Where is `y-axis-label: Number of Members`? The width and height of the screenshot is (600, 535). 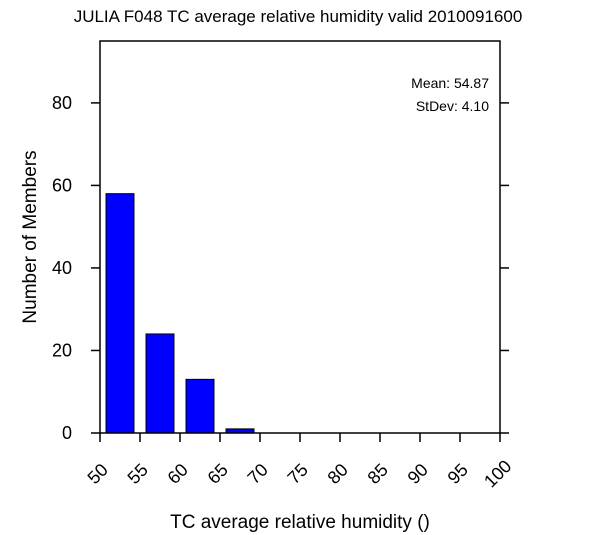
y-axis-label: Number of Members is located at coordinates (30, 236).